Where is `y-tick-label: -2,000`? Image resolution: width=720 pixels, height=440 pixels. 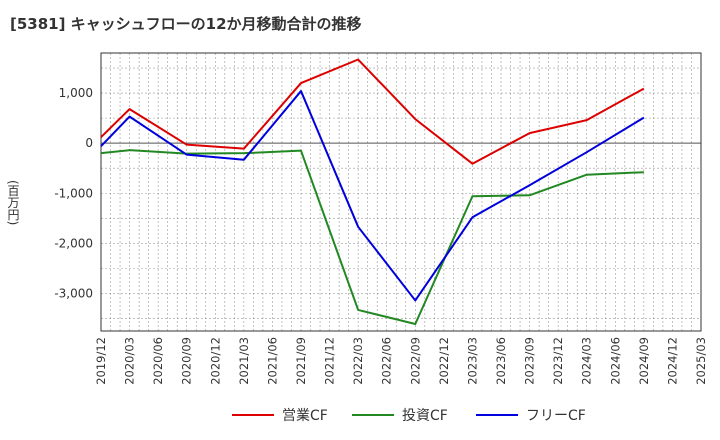
y-tick-label: -2,000 is located at coordinates (73, 243).